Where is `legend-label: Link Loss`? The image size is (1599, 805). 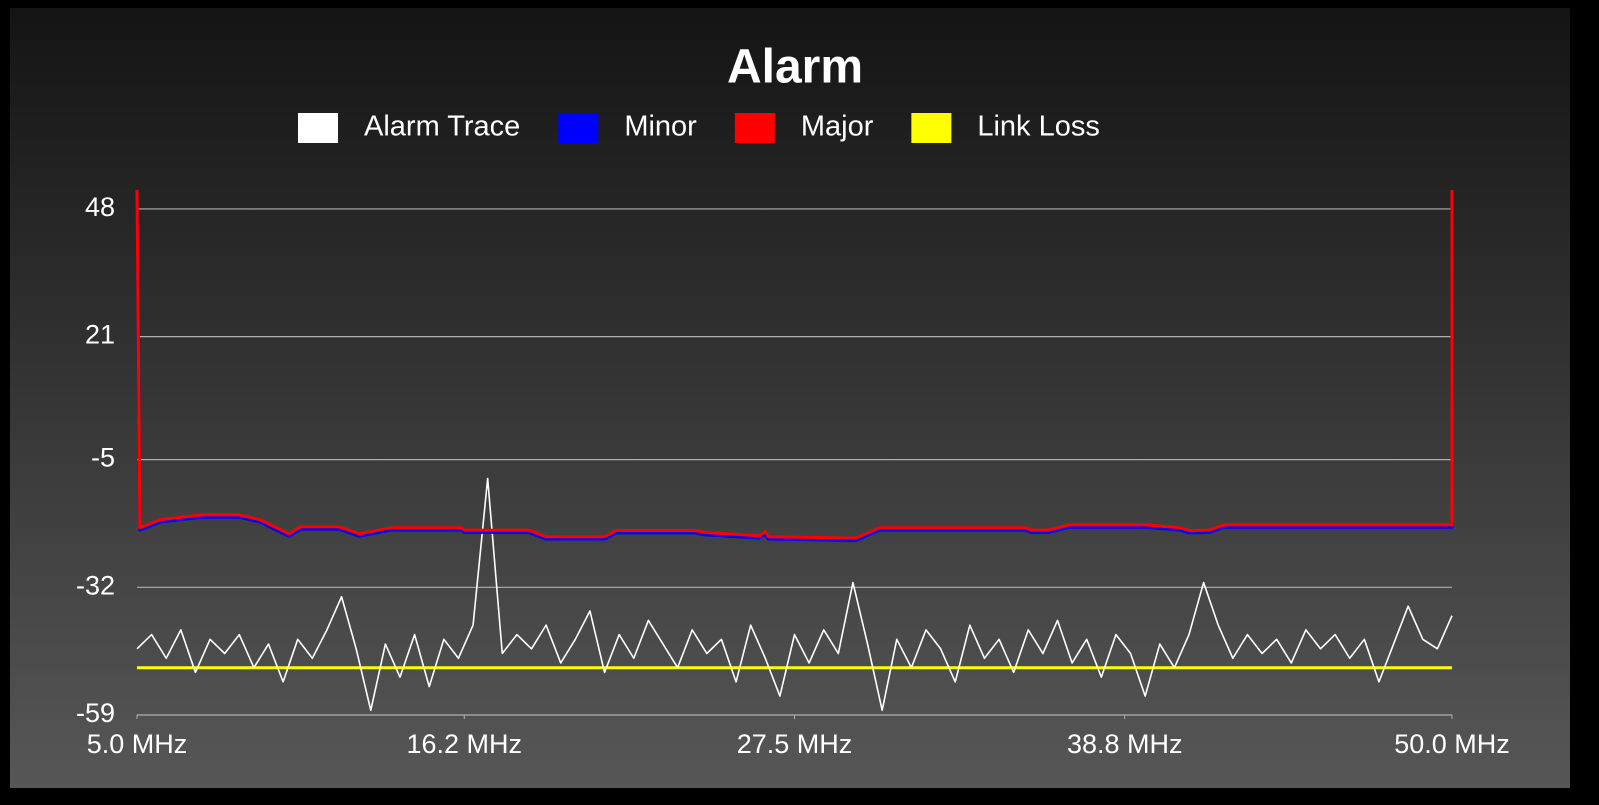
legend-label: Link Loss is located at coordinates (1038, 127).